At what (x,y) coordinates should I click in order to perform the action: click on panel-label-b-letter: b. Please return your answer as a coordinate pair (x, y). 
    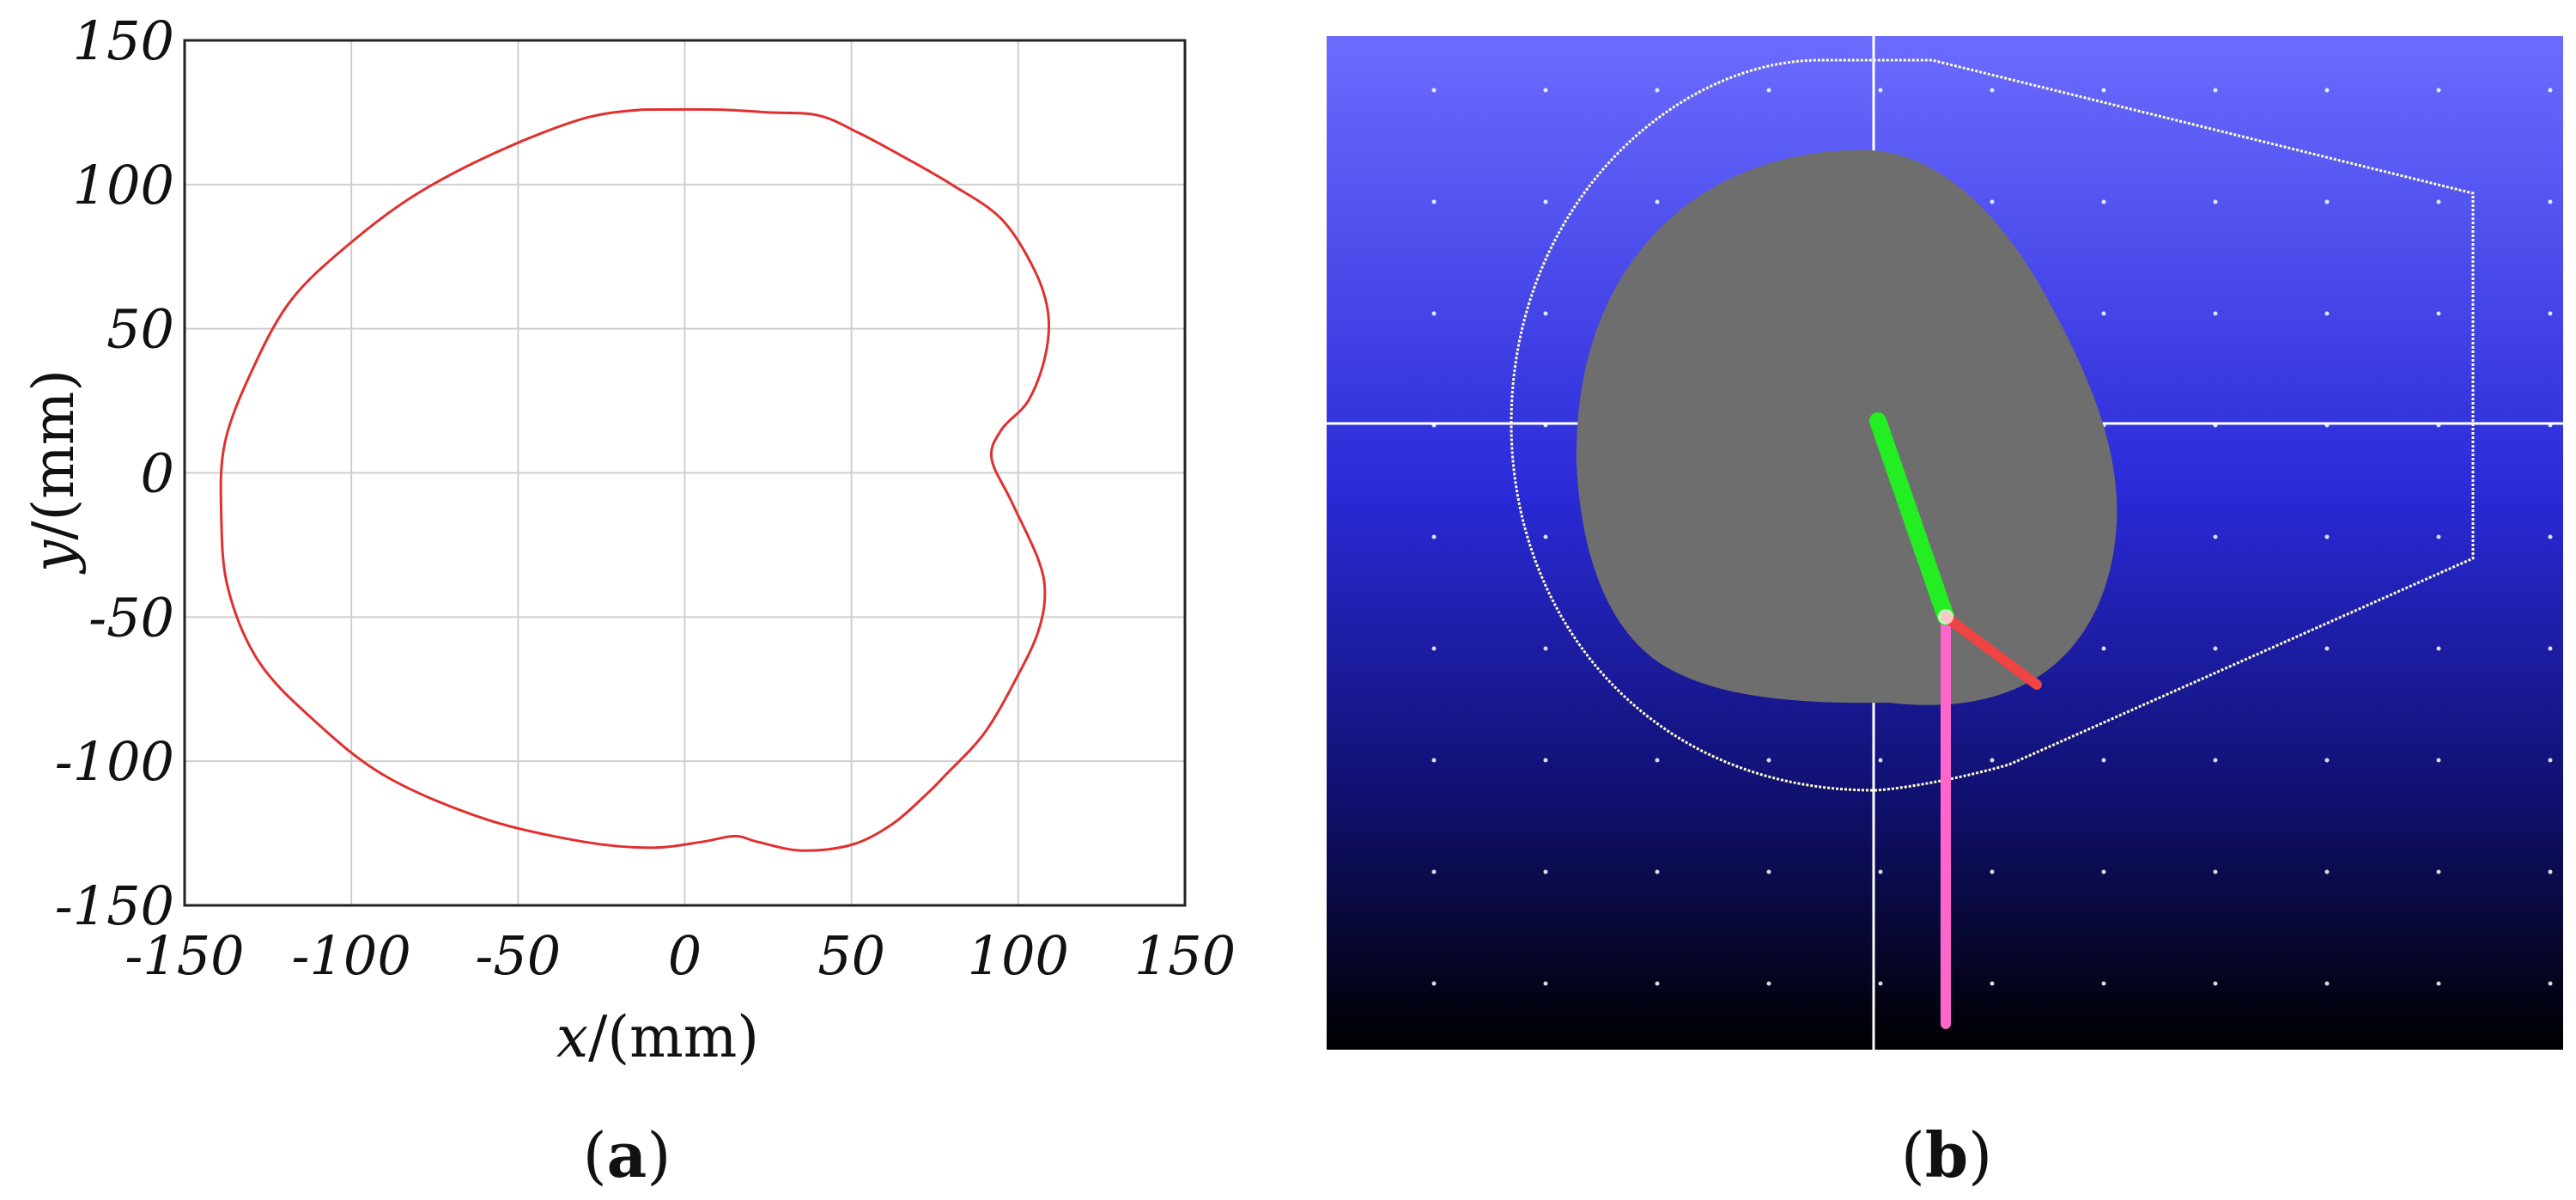
    Looking at the image, I should click on (1946, 1154).